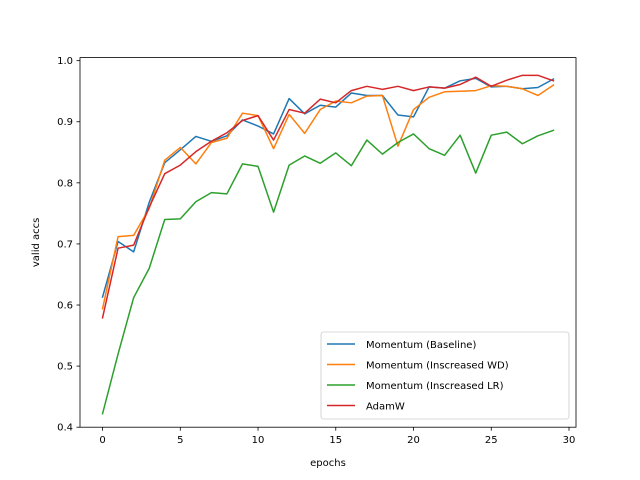 This screenshot has width=640, height=480. What do you see at coordinates (437, 366) in the screenshot?
I see `legend-label: Momentum (Inscreased WD)` at bounding box center [437, 366].